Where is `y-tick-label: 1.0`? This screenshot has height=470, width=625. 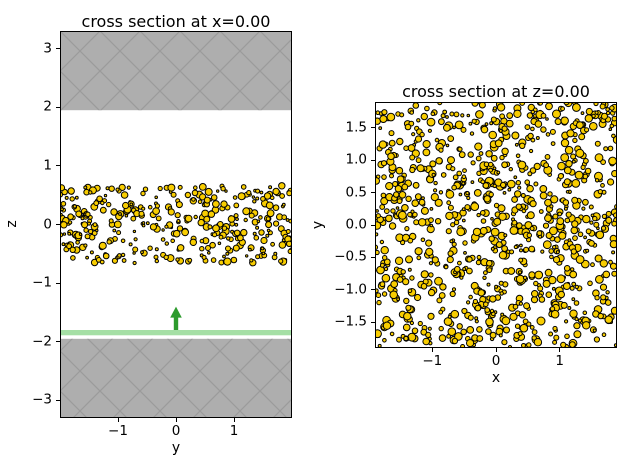
y-tick-label: 1.0 is located at coordinates (356, 159).